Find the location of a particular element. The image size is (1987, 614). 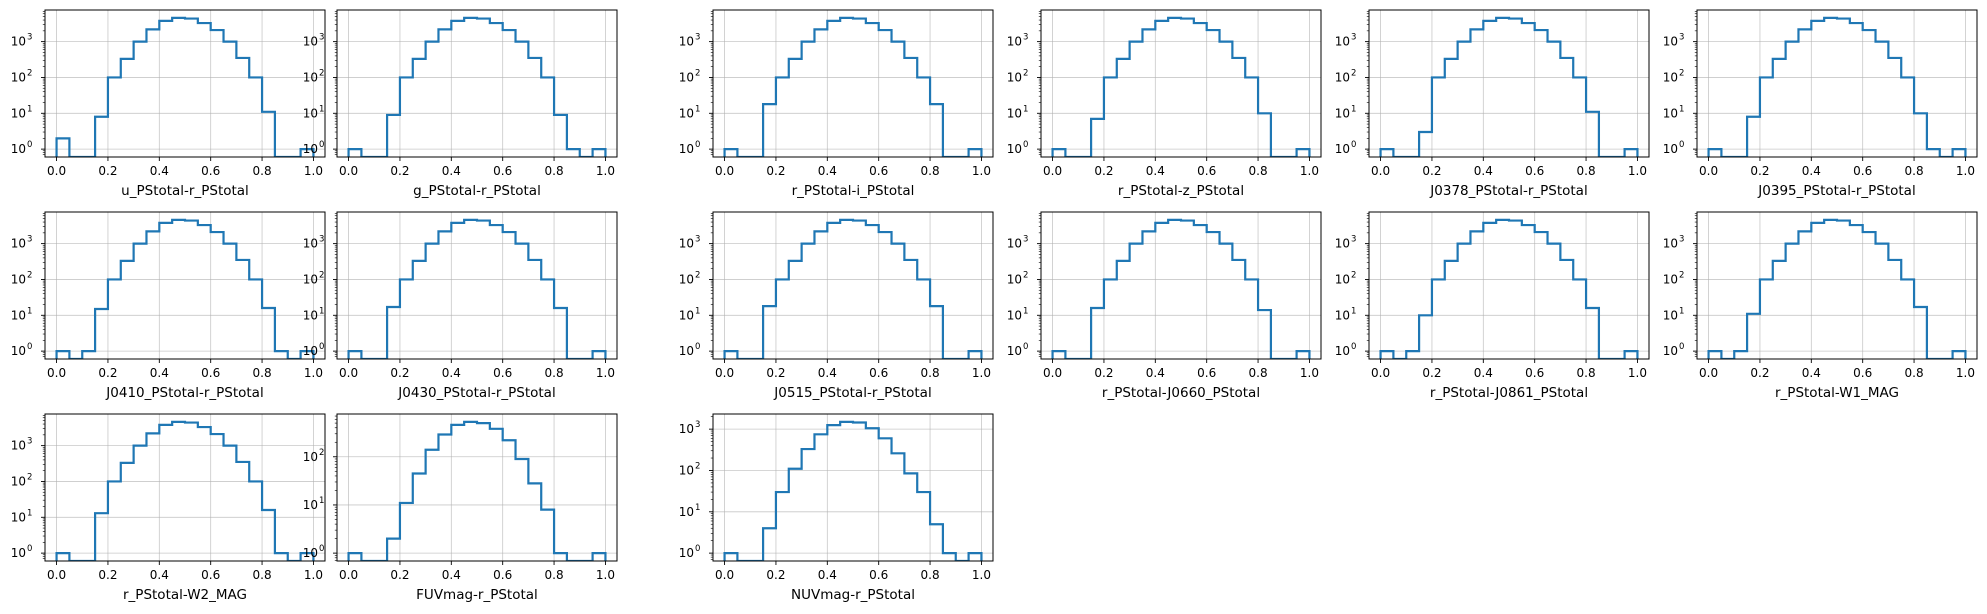

x-axis-label: r_PStotal-W2_MAG is located at coordinates (185, 595).